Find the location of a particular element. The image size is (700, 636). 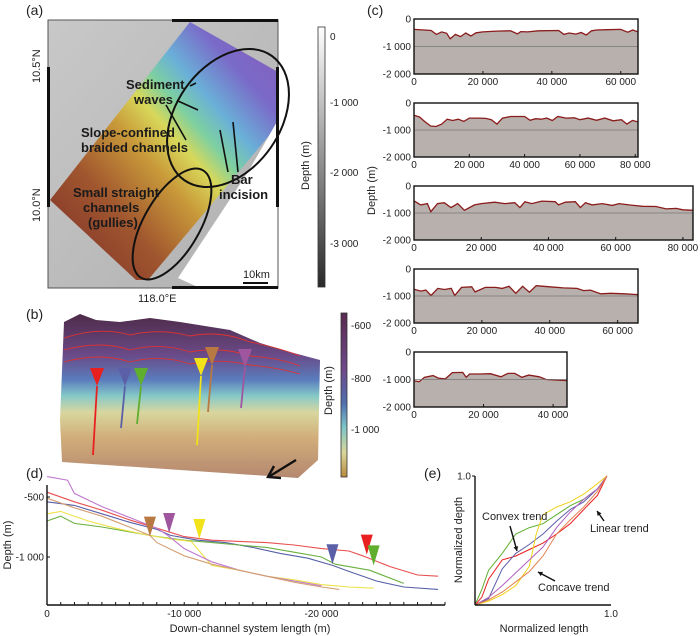

profile-chart-c4: 0 20 000 40 000 60 000 0 -1 000 -2 000 is located at coordinates (511, 301).